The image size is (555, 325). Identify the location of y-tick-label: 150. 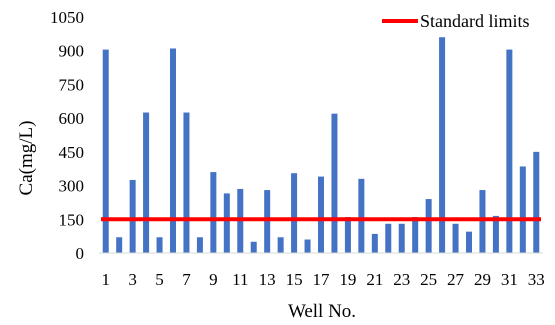
(72, 219).